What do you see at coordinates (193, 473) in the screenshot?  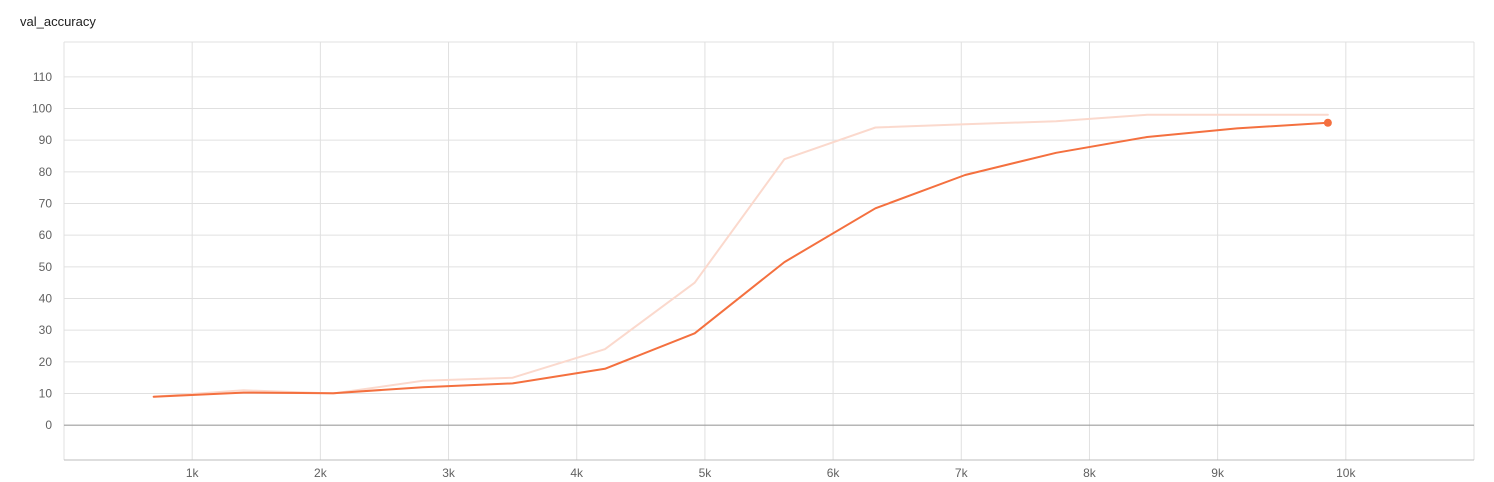 I see `x-tick-label: 1k` at bounding box center [193, 473].